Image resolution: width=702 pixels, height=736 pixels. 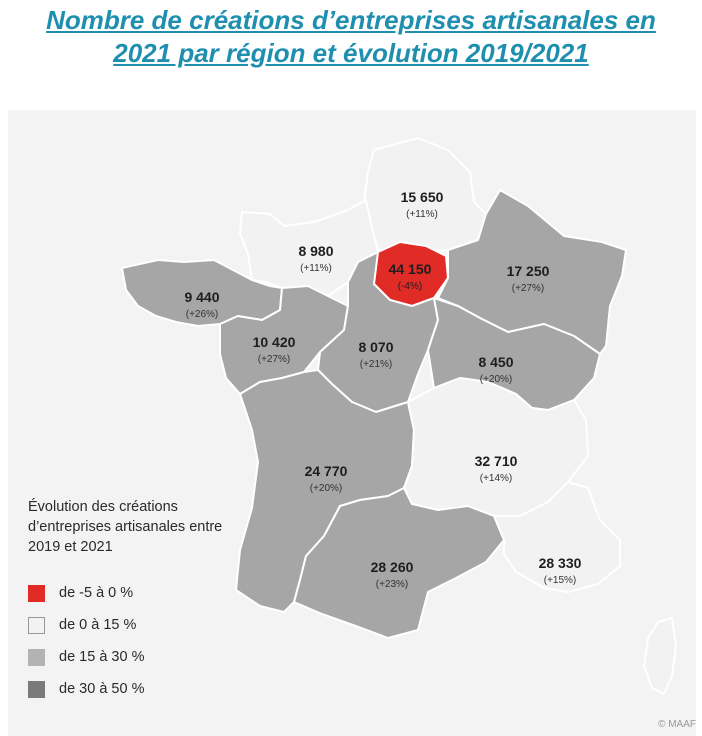 I want to click on legend-label: de 0 à 15 %, so click(x=98, y=625).